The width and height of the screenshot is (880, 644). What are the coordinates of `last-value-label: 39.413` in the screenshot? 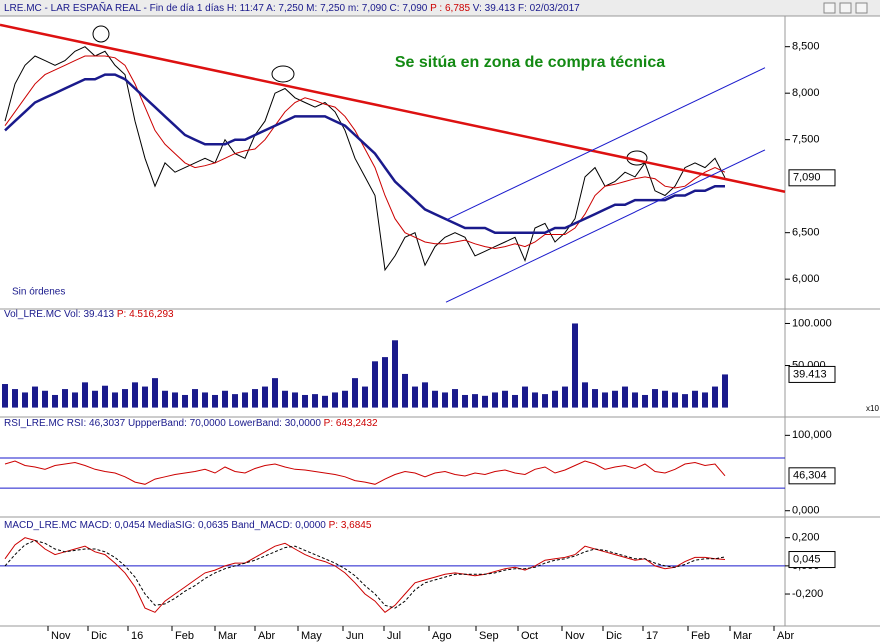 It's located at (810, 374).